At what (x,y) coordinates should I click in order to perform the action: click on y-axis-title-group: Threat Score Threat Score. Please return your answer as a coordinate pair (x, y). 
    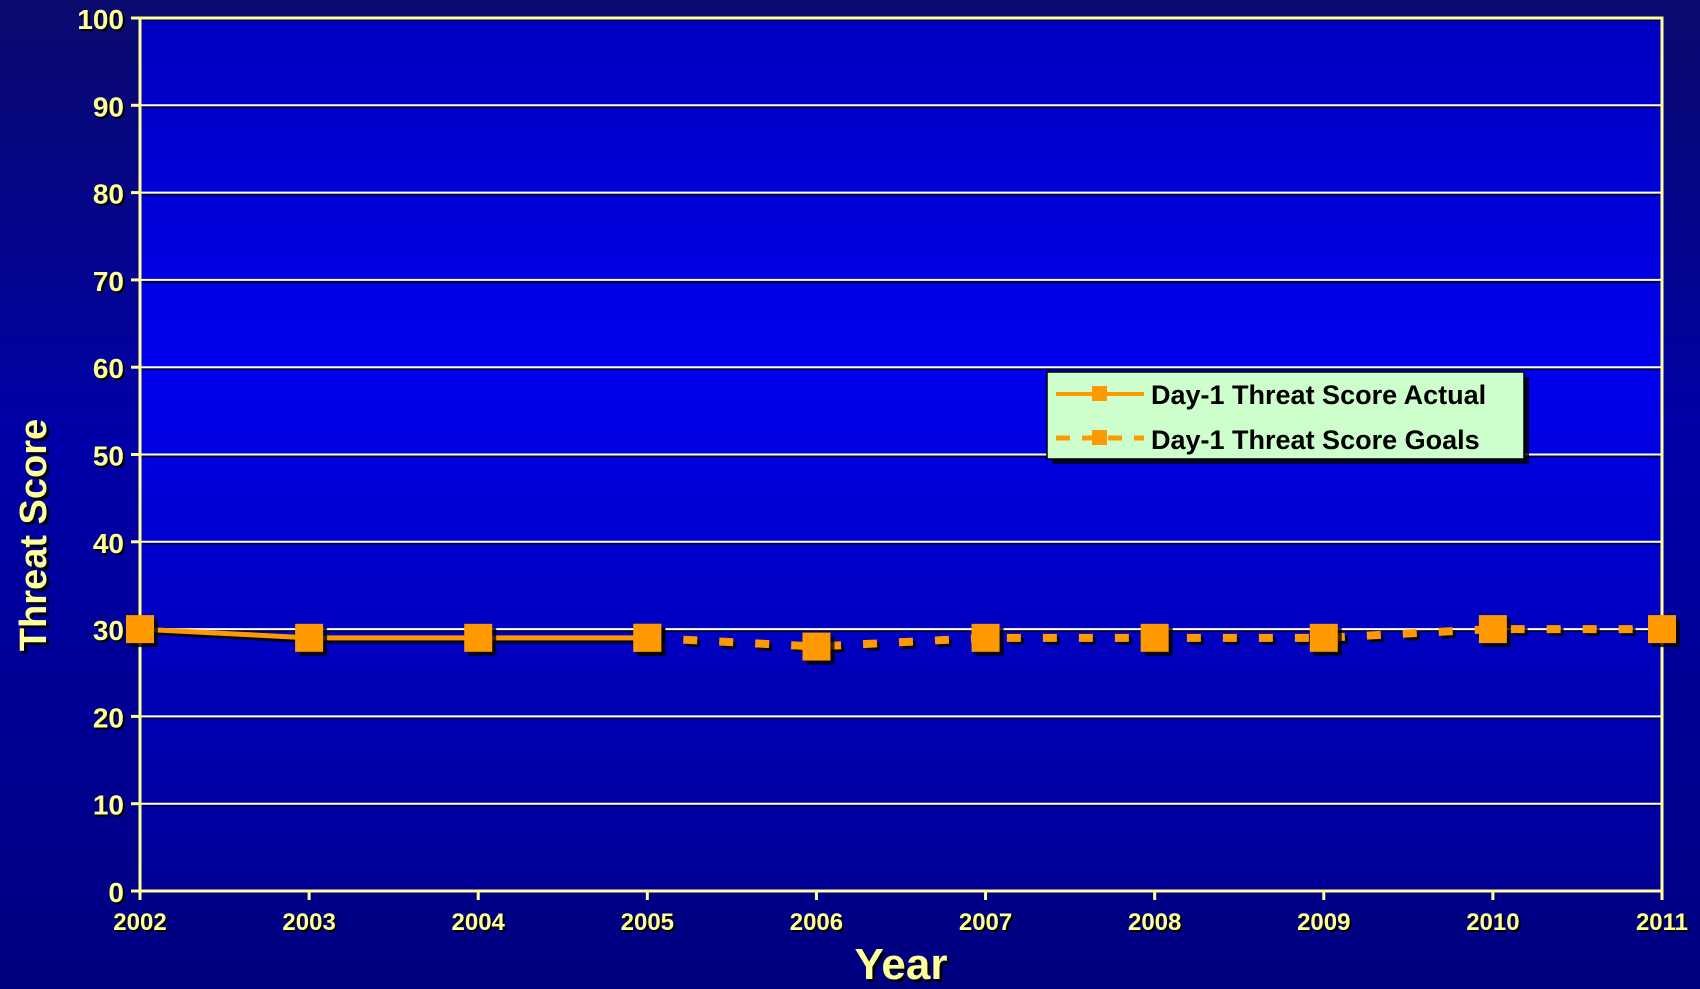
    Looking at the image, I should click on (35, 536).